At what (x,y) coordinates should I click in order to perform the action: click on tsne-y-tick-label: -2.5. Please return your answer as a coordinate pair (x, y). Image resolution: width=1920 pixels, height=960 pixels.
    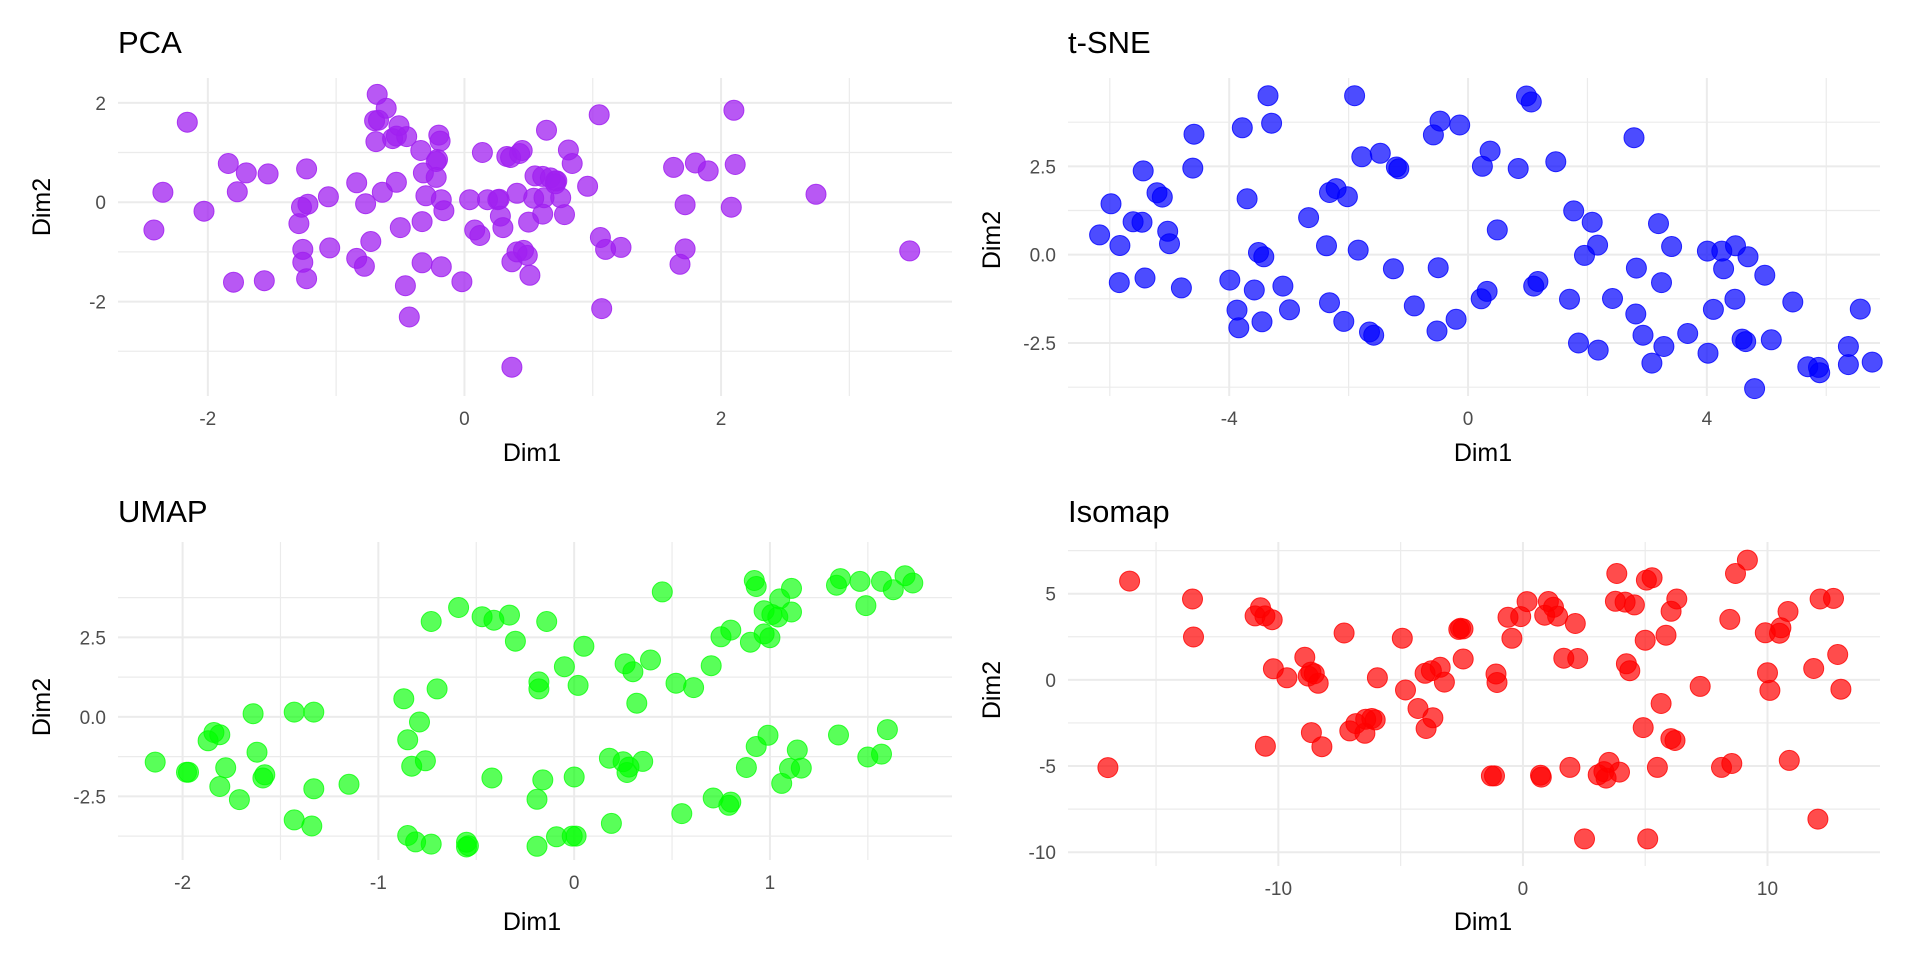
    Looking at the image, I should click on (1039, 344).